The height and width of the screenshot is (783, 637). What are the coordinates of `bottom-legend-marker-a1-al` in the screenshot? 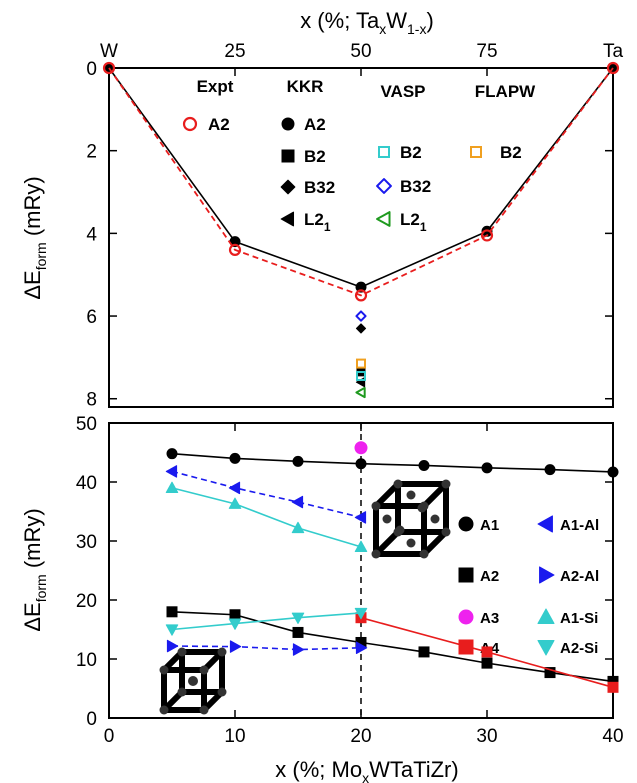 It's located at (545, 524).